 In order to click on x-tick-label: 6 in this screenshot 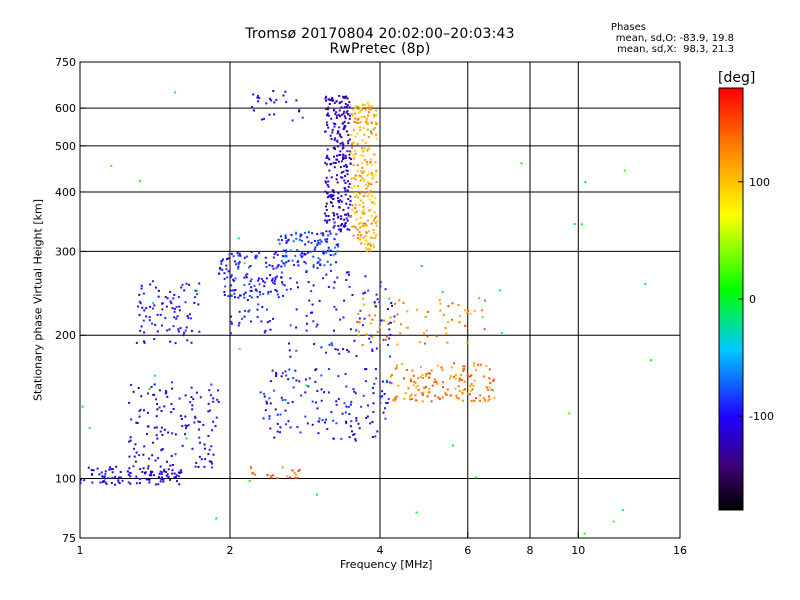, I will do `click(467, 550)`.